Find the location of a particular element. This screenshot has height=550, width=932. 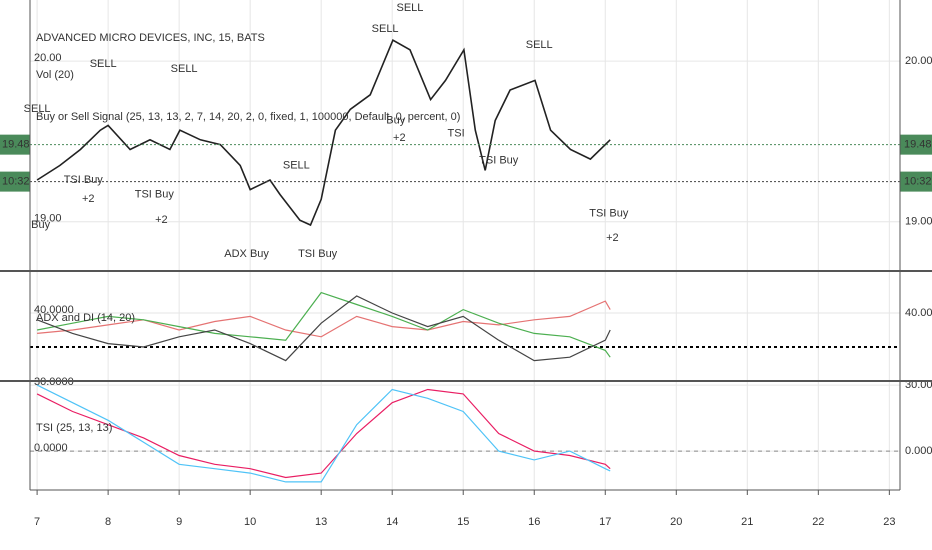

x-tick-label: 21 is located at coordinates (747, 522).